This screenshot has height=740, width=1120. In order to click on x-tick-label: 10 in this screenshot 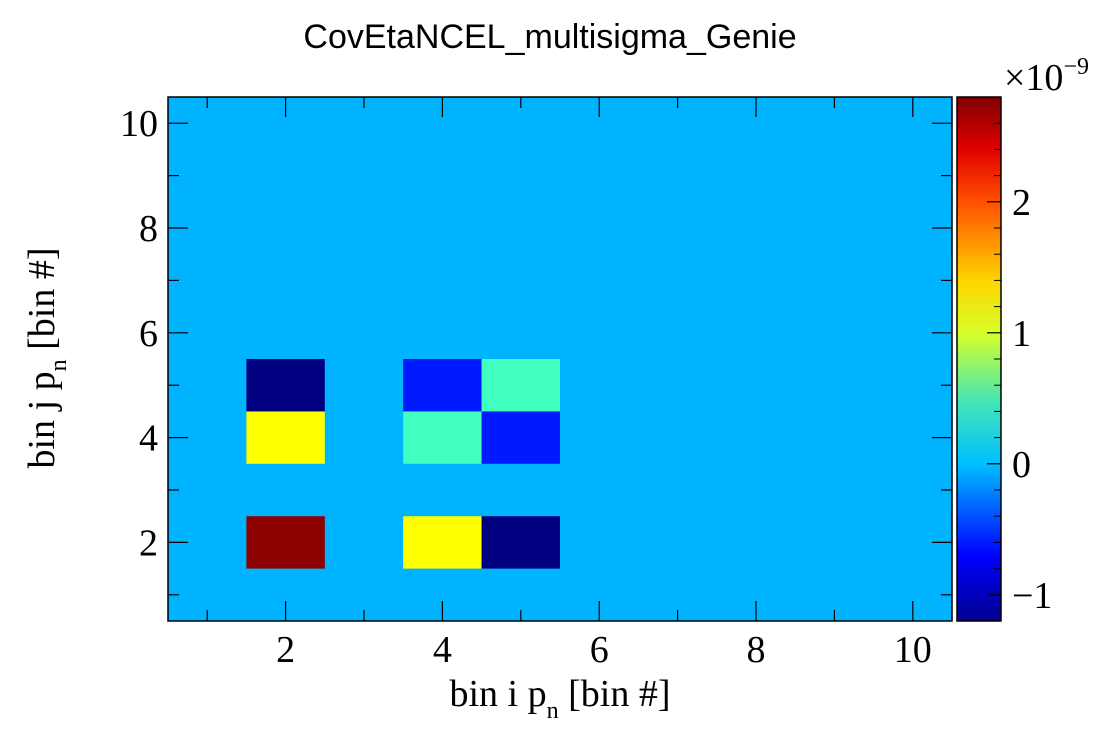, I will do `click(913, 650)`.